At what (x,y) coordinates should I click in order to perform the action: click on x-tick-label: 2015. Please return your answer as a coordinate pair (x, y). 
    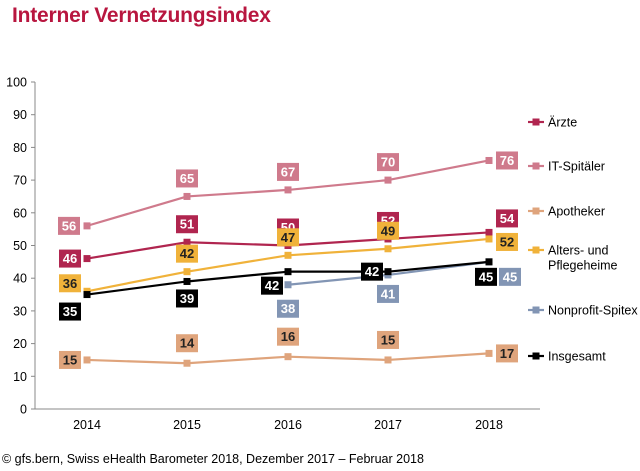
    Looking at the image, I should click on (187, 425).